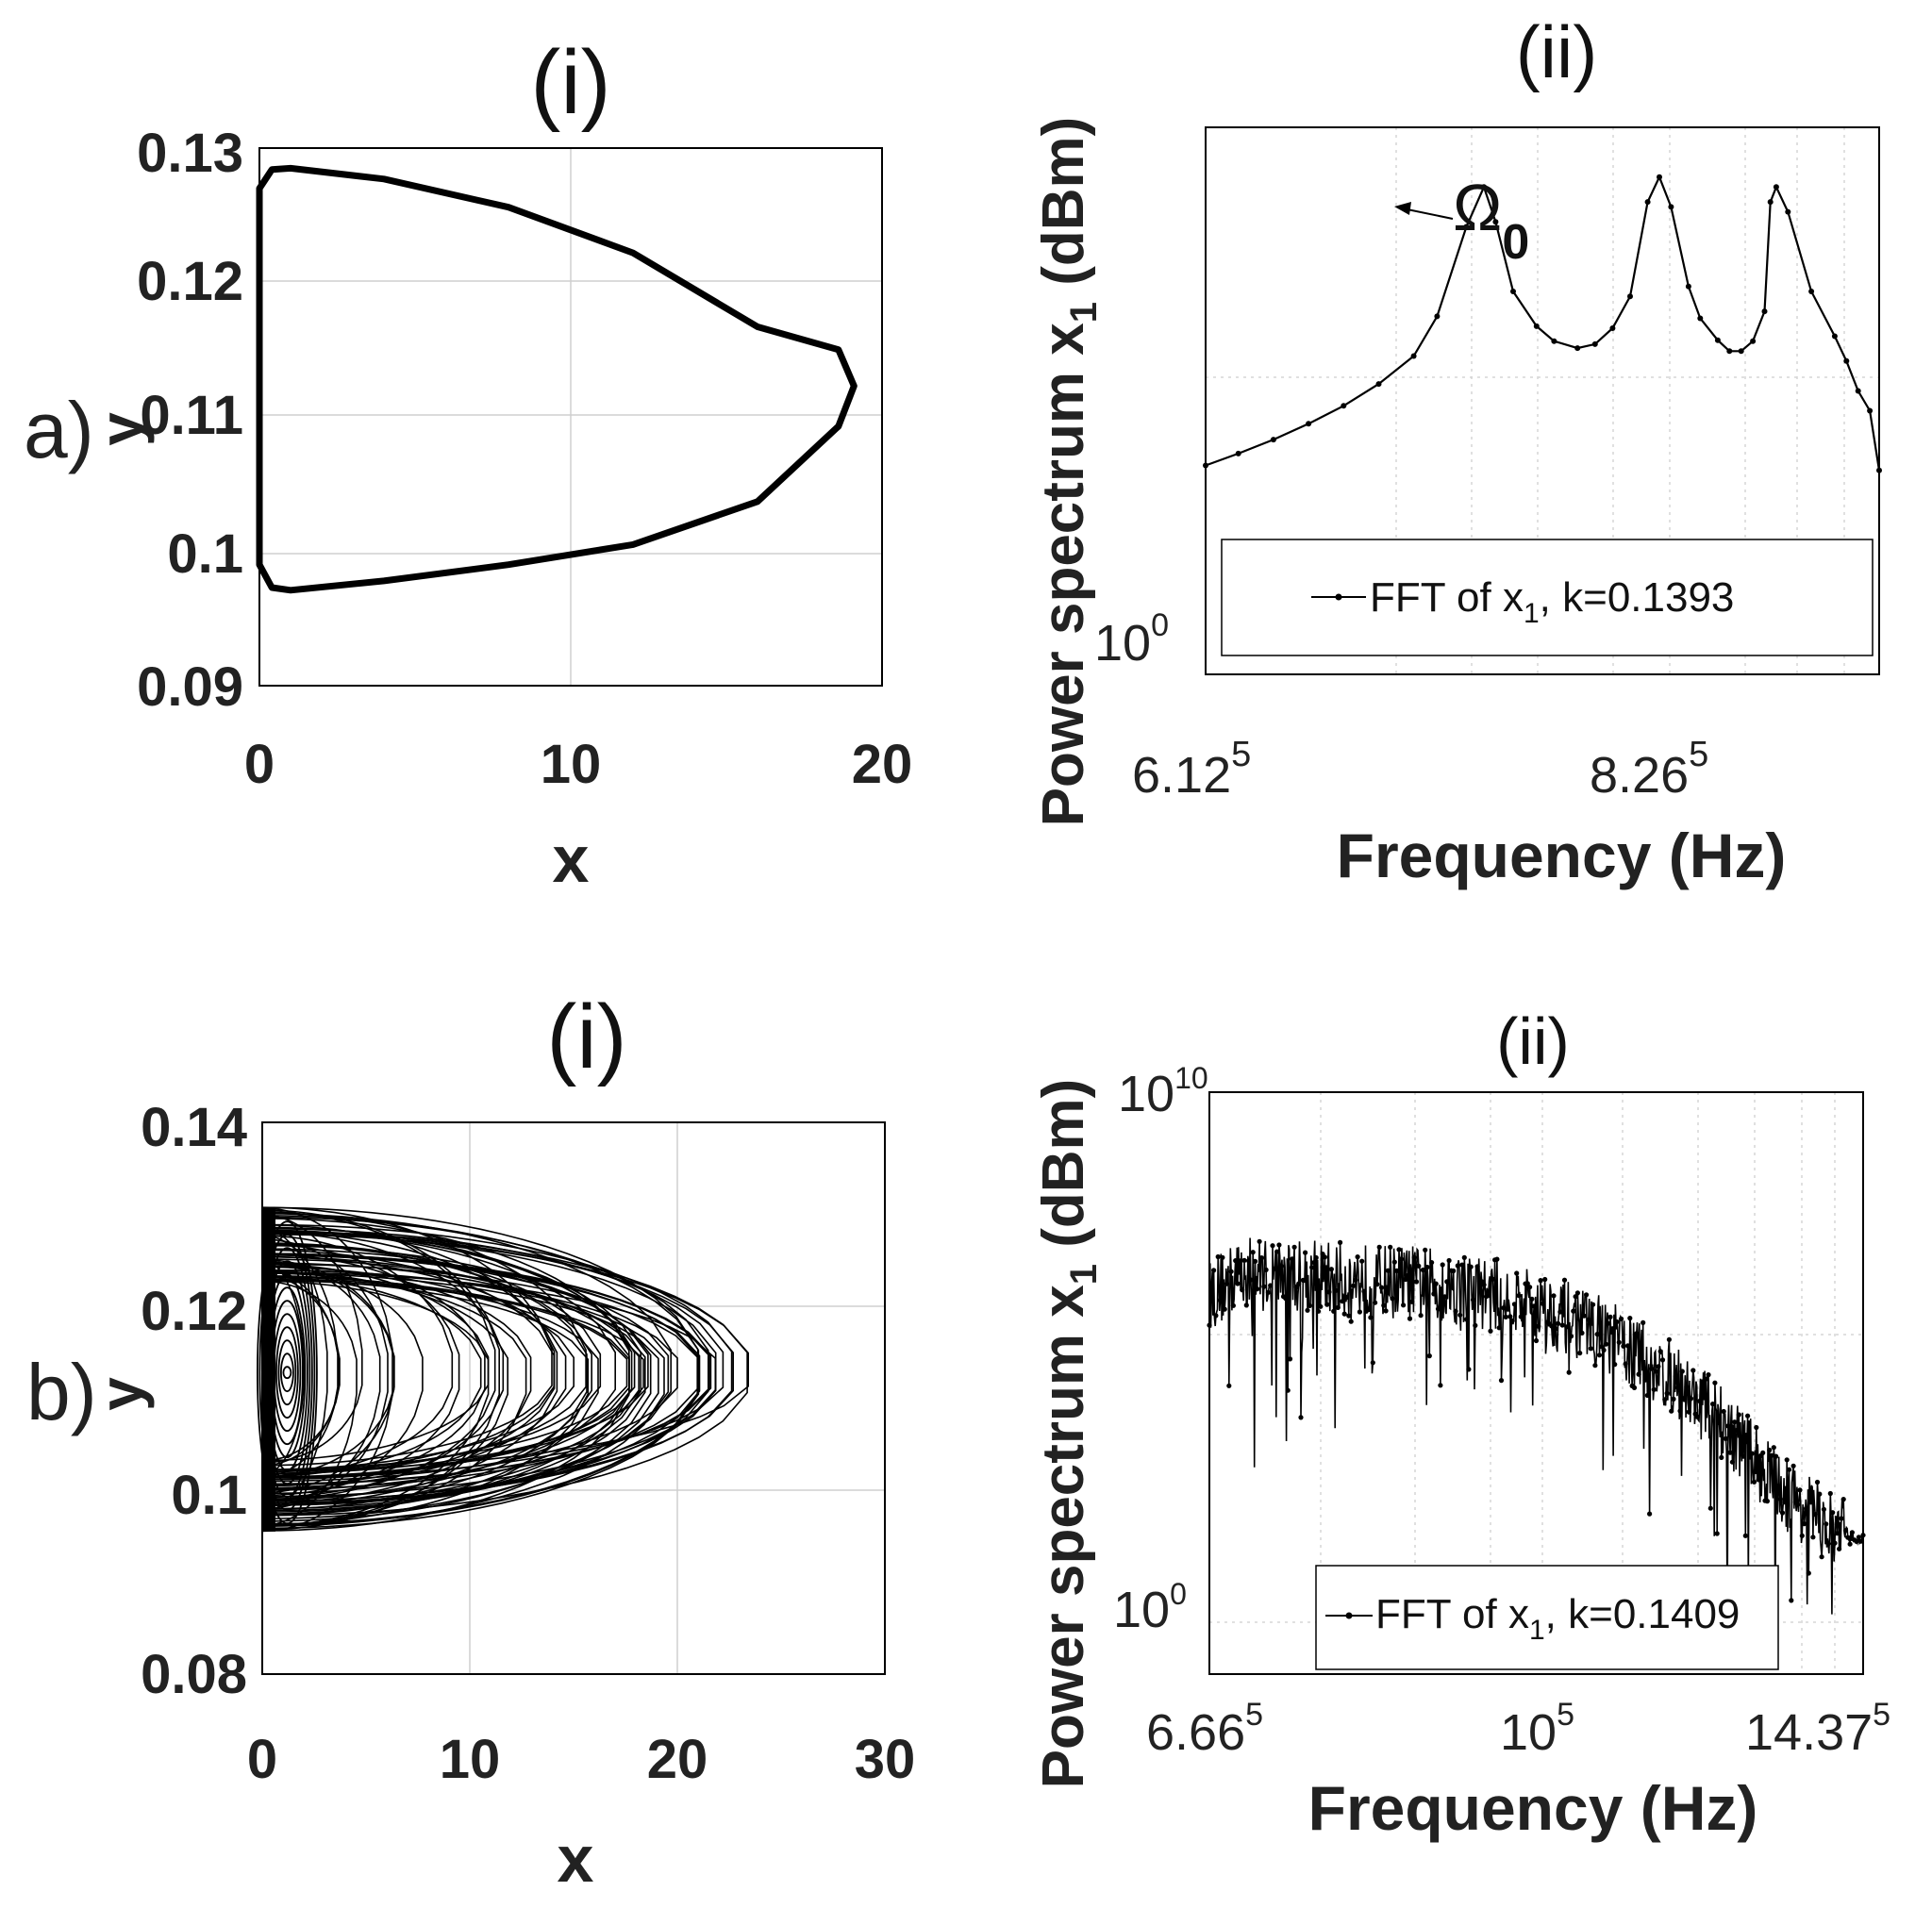 The width and height of the screenshot is (1932, 1908). I want to click on panel-b-ii-xtick: 14.375, so click(1817, 1729).